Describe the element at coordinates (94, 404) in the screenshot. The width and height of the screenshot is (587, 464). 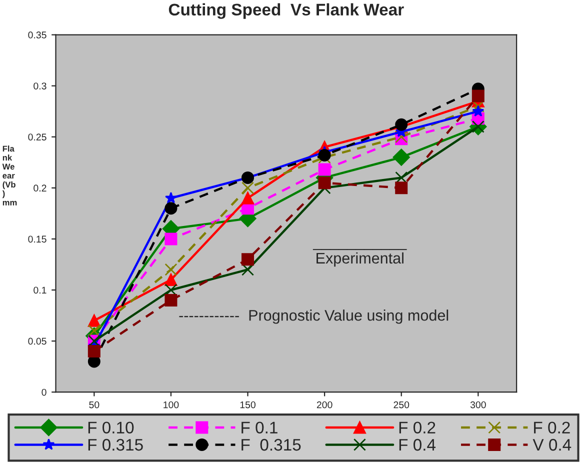
I see `x-tick-label: 50` at that location.